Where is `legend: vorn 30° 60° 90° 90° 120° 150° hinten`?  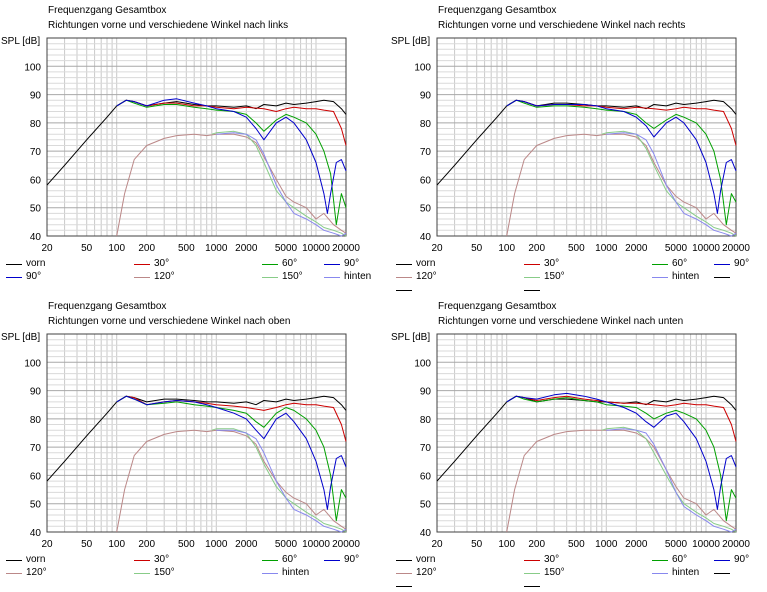 legend: vorn 30° 60° 90° 90° 120° 150° hinten is located at coordinates (194, 277).